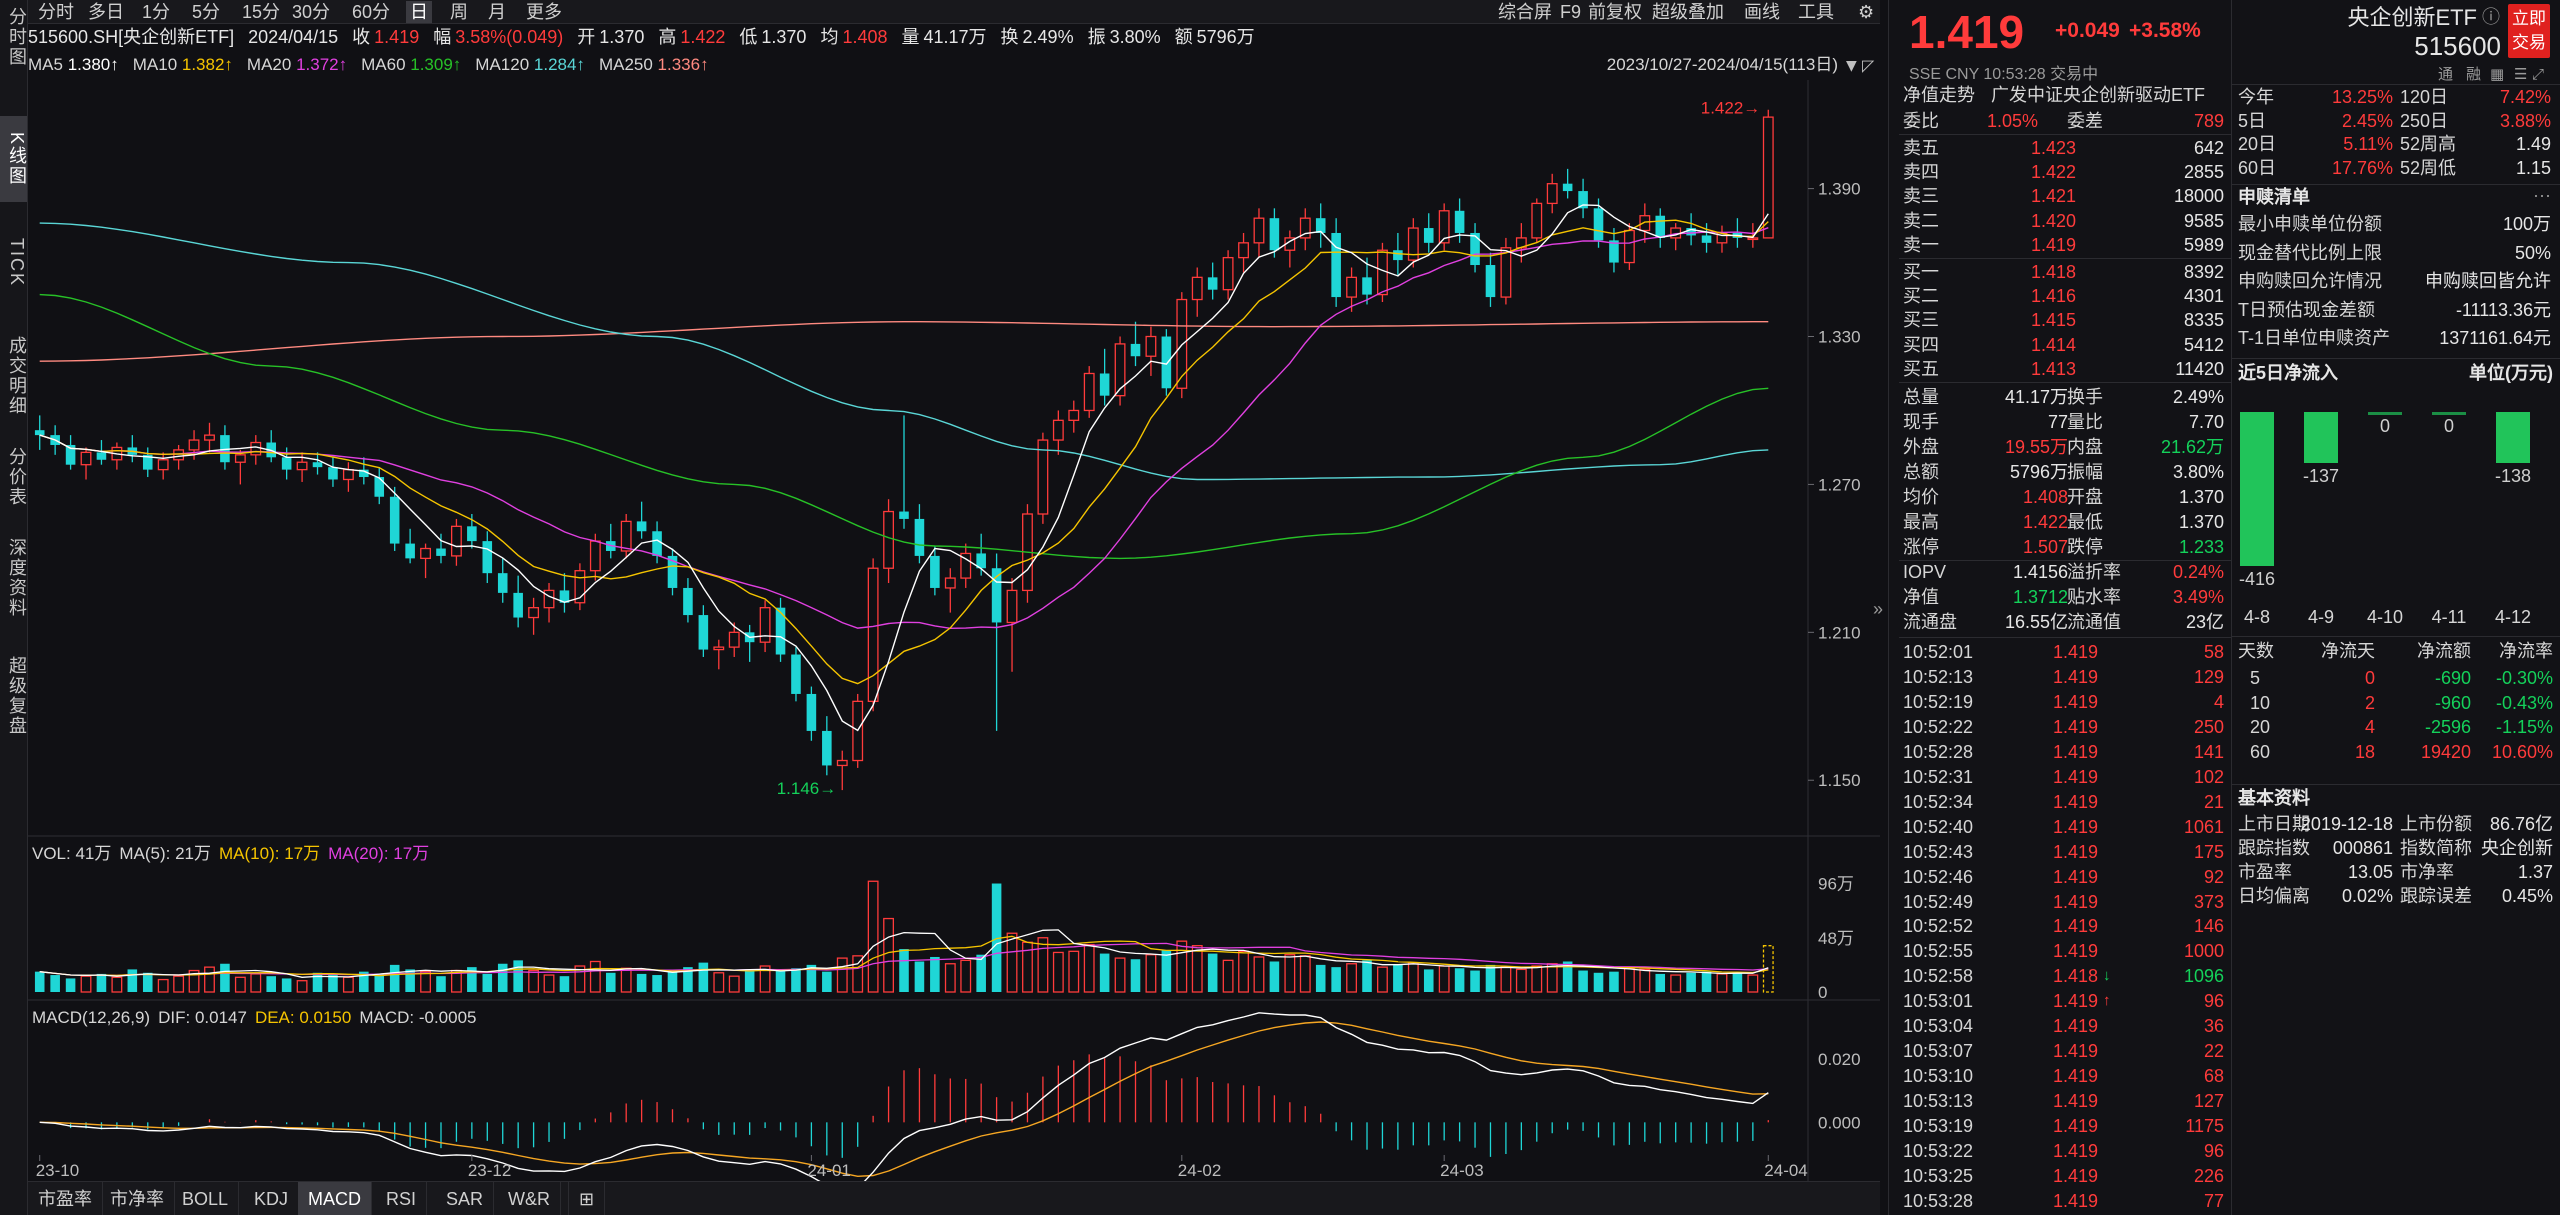 The image size is (2560, 1215). What do you see at coordinates (586, 37) in the screenshot?
I see `open-label: 开` at bounding box center [586, 37].